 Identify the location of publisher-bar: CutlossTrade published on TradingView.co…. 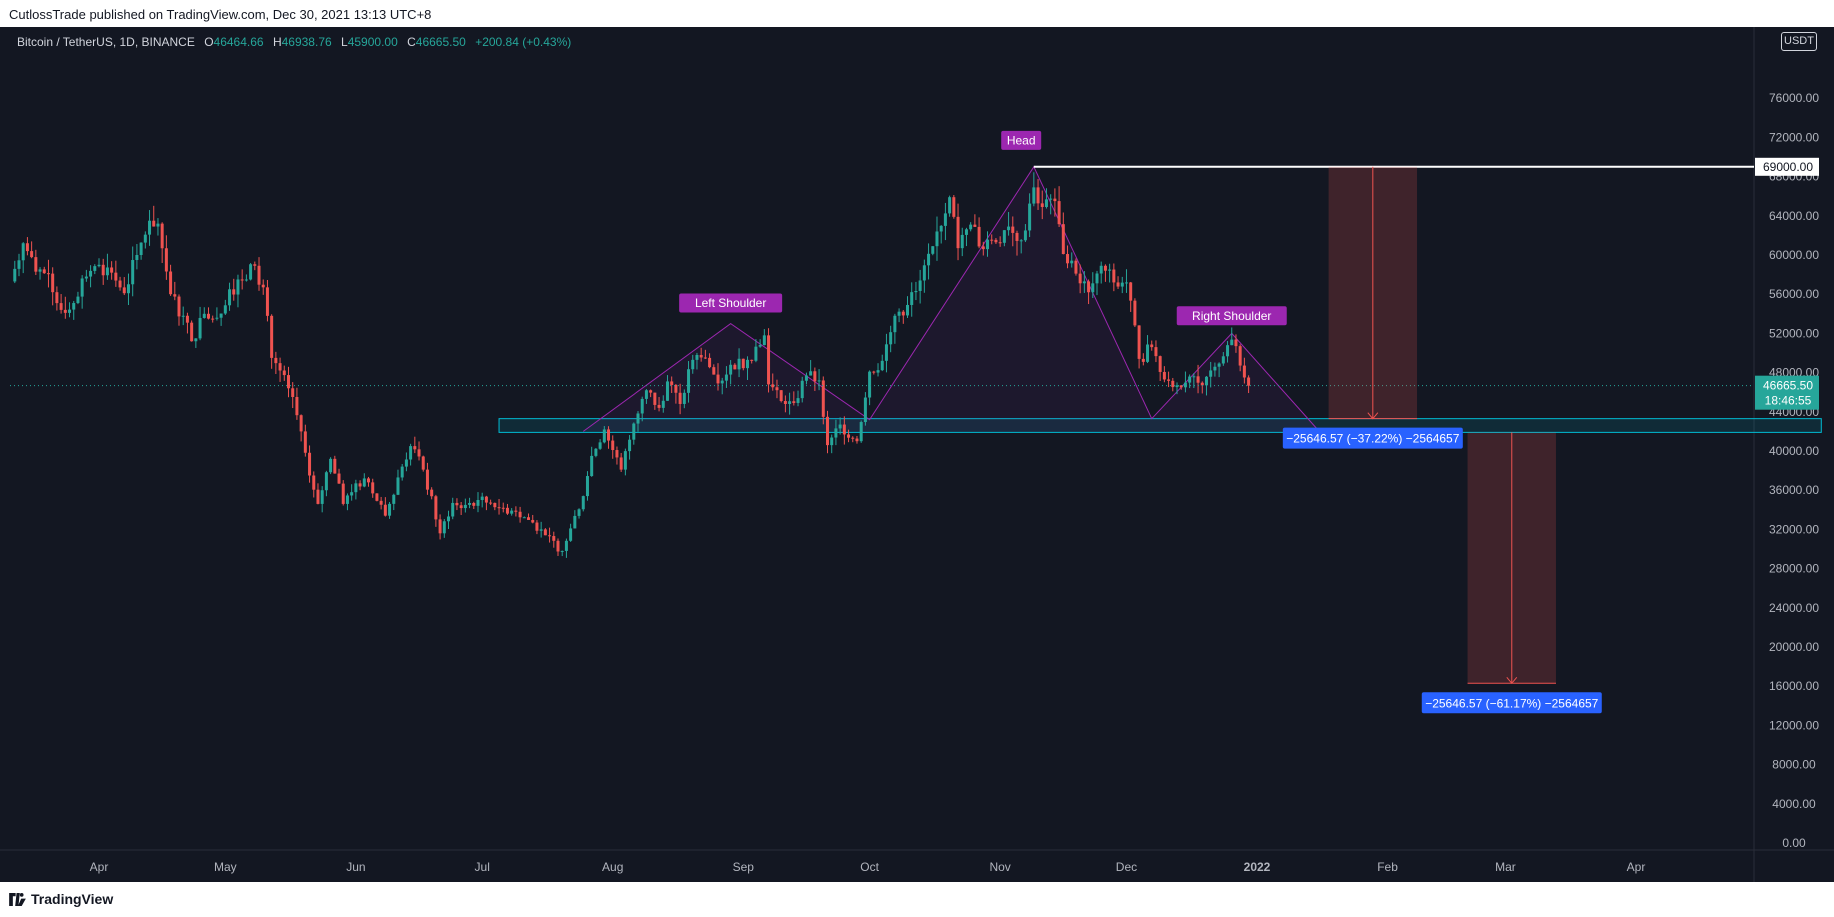
(917, 13).